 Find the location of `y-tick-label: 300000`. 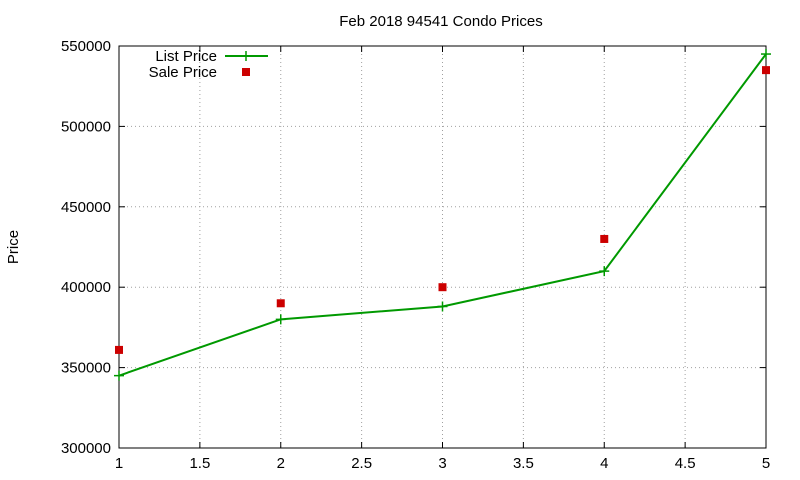

y-tick-label: 300000 is located at coordinates (86, 448).